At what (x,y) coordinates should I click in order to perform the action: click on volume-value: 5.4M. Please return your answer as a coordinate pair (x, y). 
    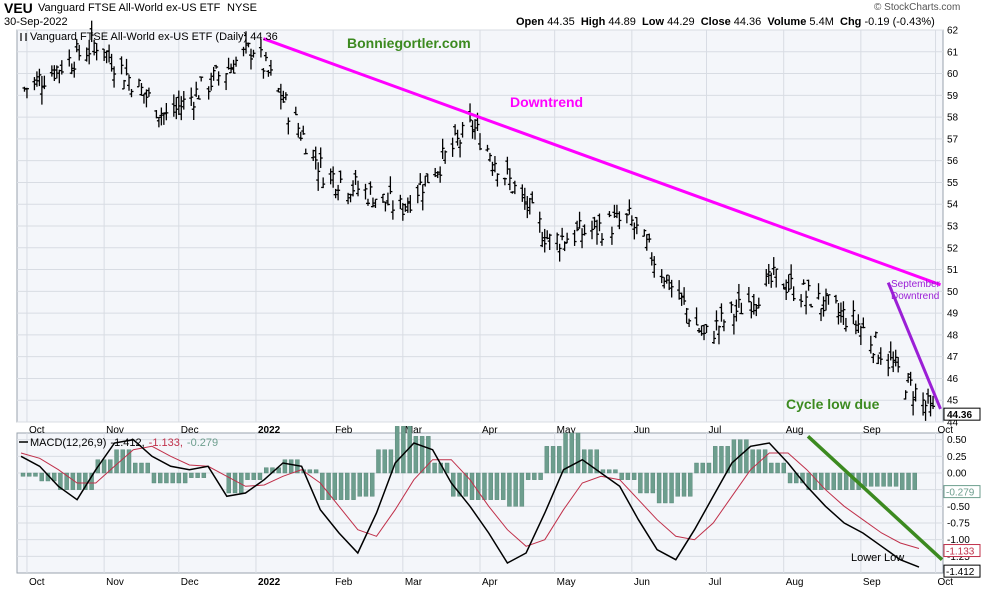
    Looking at the image, I should click on (821, 22).